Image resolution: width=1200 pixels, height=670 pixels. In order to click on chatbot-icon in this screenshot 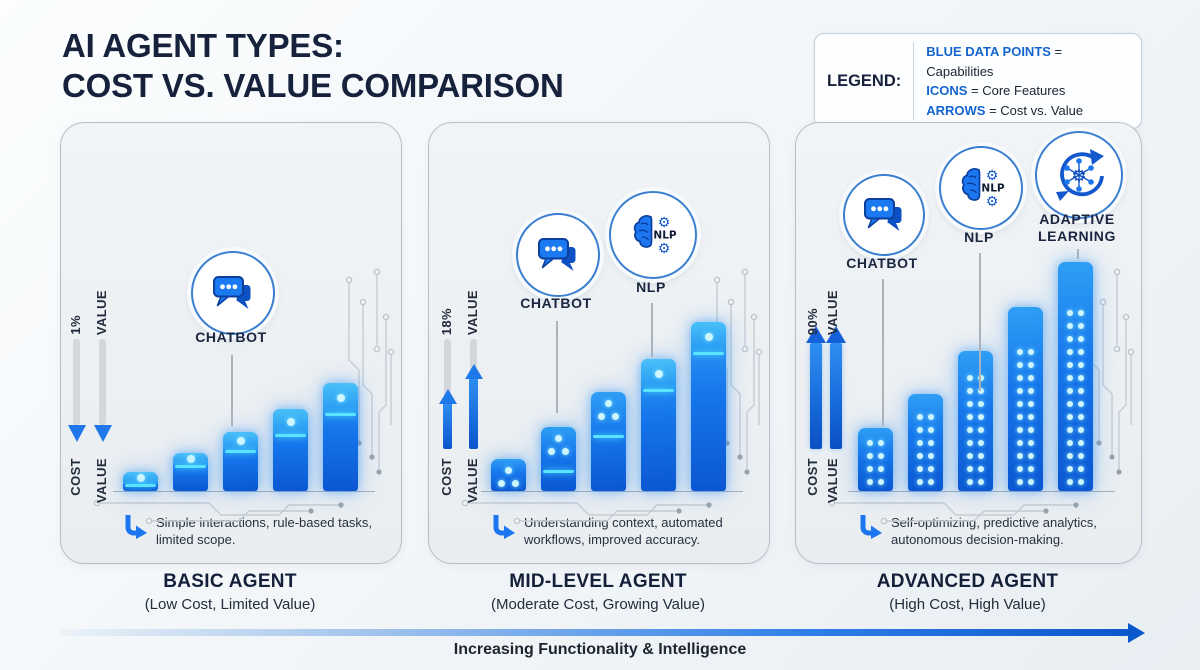, I will do `click(558, 255)`.